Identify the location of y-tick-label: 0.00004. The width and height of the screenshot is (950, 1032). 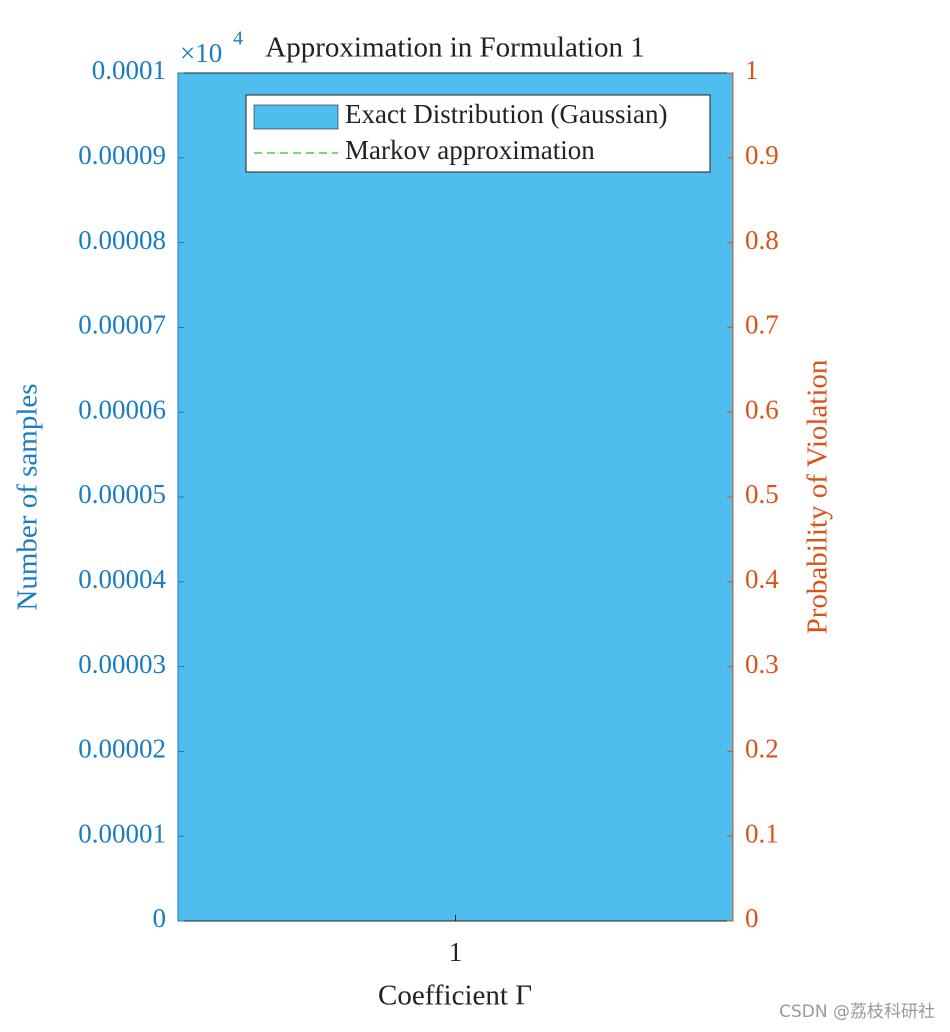
(122, 579).